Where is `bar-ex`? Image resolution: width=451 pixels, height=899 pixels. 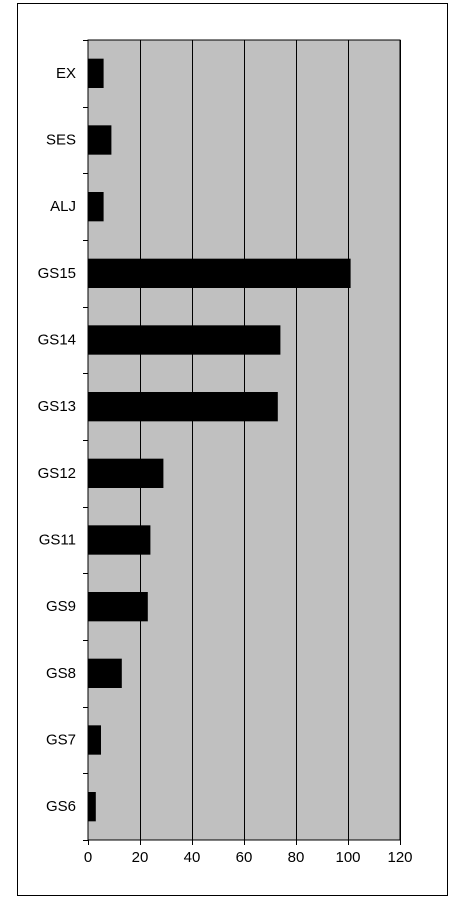
bar-ex is located at coordinates (96, 73).